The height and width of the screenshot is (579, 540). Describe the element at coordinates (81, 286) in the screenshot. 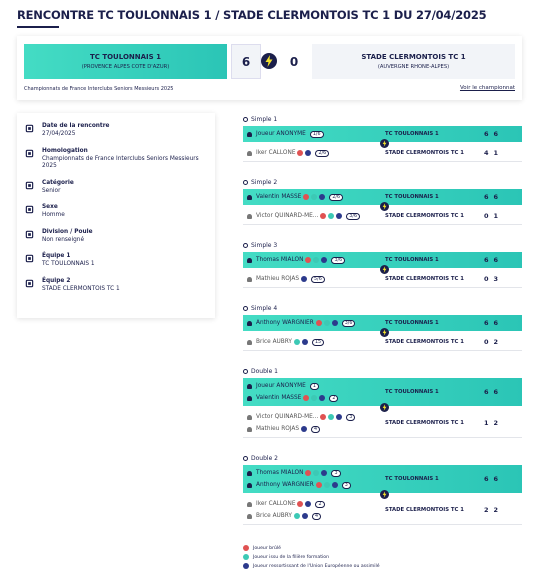

I see `info-text: Équipe 2 STADE CLERMONTOIS TC 1` at that location.